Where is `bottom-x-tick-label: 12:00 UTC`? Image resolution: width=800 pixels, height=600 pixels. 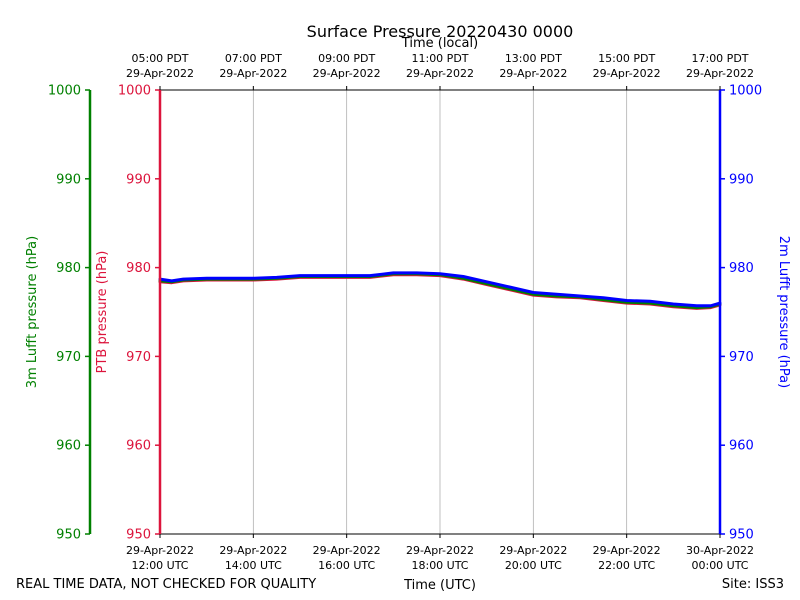
bottom-x-tick-label: 12:00 UTC is located at coordinates (159, 565).